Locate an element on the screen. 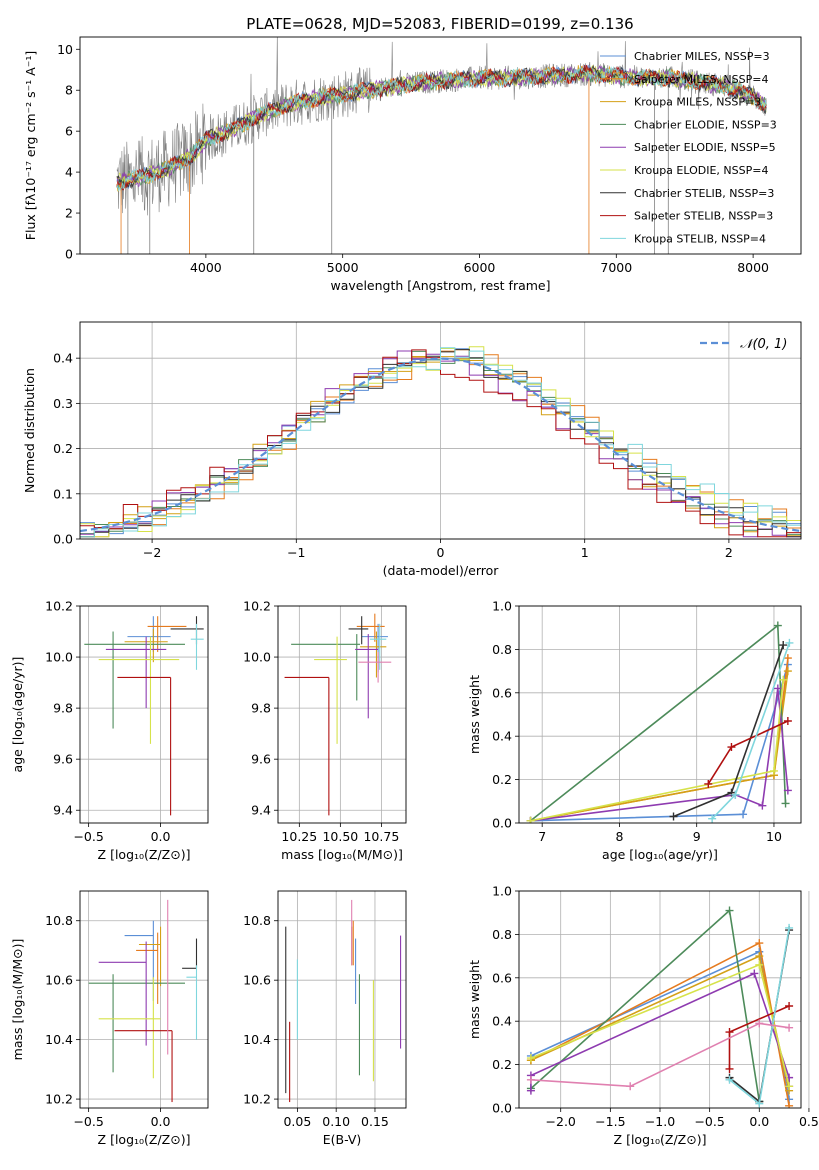 The width and height of the screenshot is (819, 1170). y-tick-label: 0.2 is located at coordinates (502, 1064).